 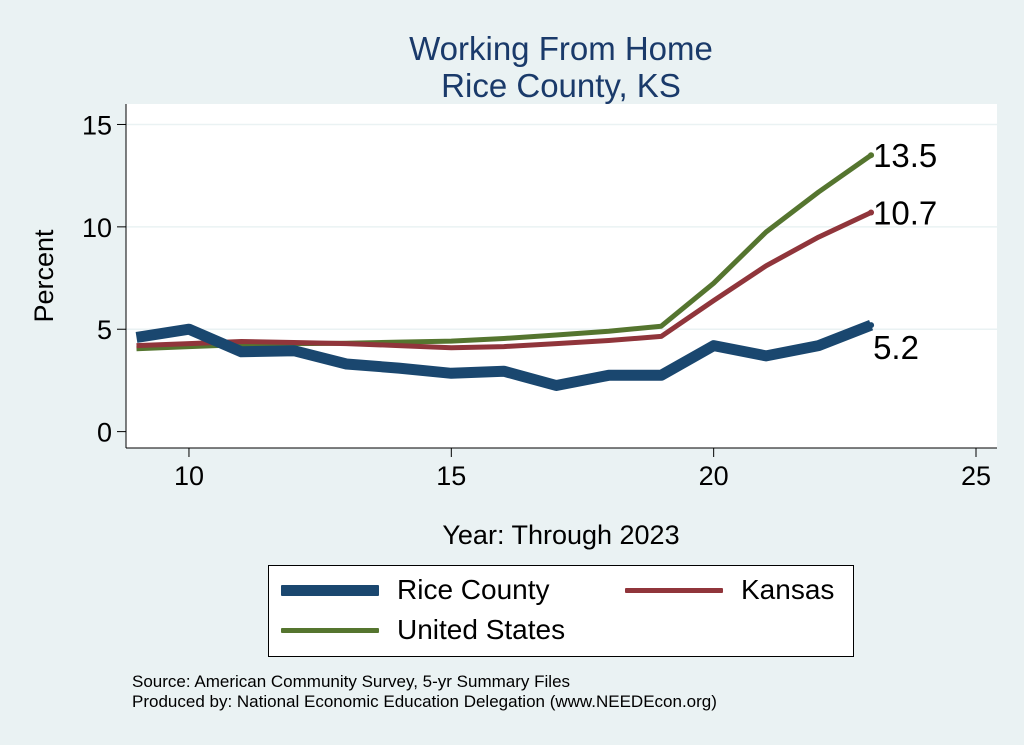 I want to click on series-end-point-kansas, so click(x=871, y=212).